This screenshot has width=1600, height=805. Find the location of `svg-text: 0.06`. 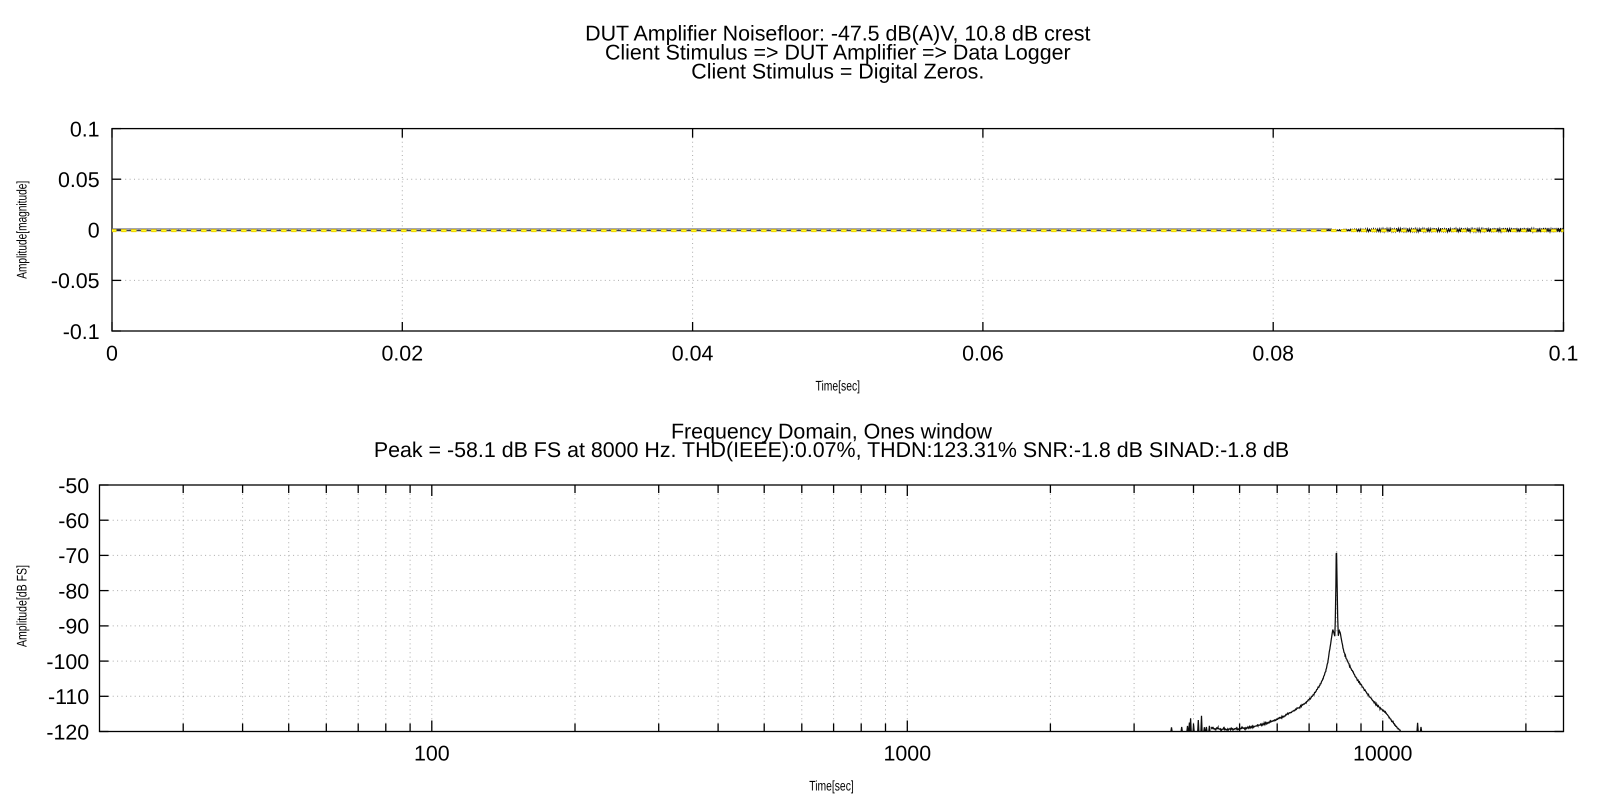

svg-text: 0.06 is located at coordinates (983, 354).